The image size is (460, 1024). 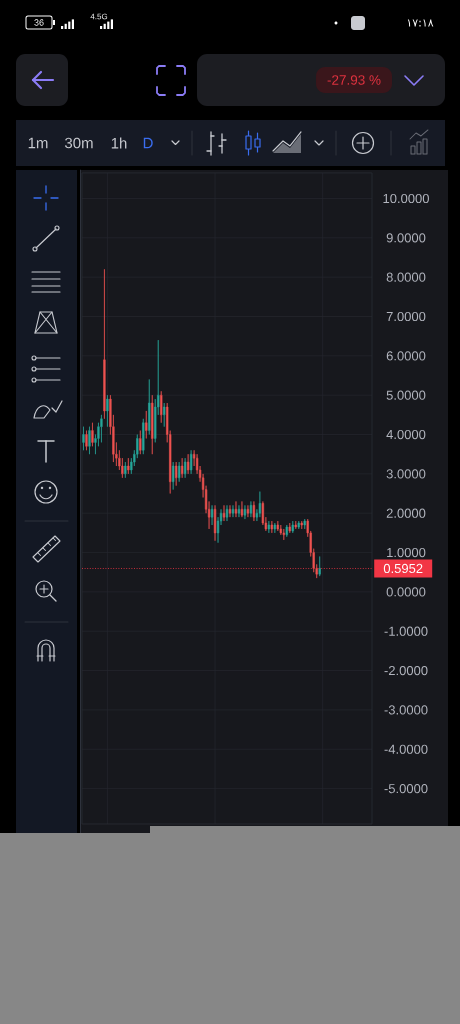 What do you see at coordinates (406, 316) in the screenshot?
I see `y-tick-label: 7.0000` at bounding box center [406, 316].